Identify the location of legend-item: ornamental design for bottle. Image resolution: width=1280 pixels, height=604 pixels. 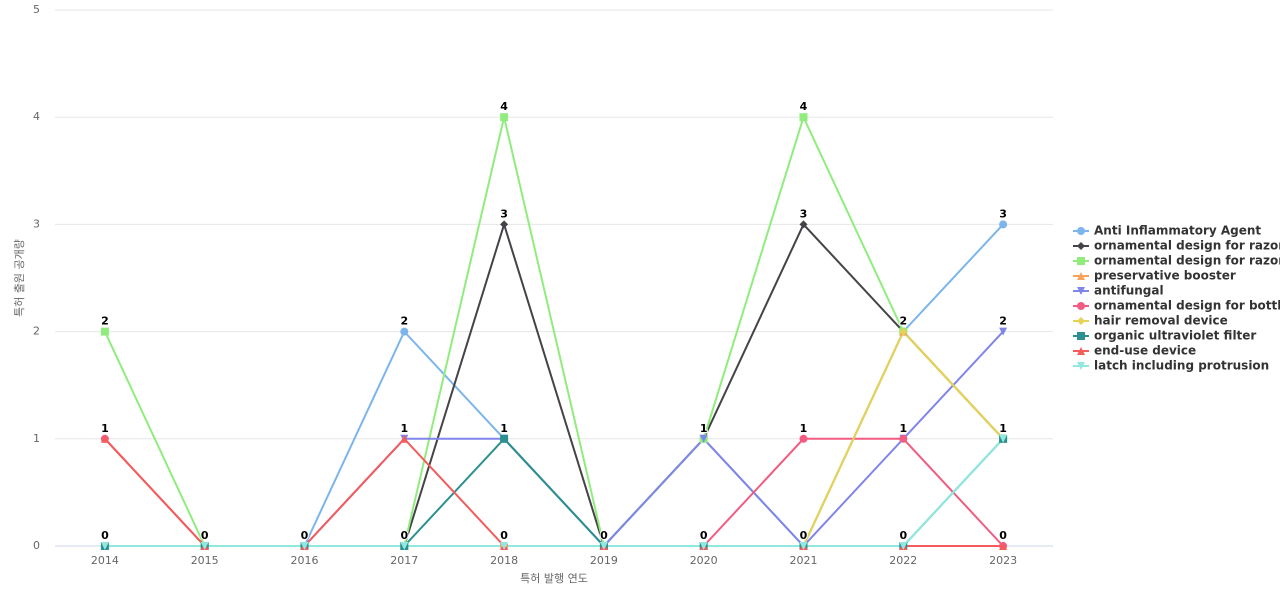
(1176, 306).